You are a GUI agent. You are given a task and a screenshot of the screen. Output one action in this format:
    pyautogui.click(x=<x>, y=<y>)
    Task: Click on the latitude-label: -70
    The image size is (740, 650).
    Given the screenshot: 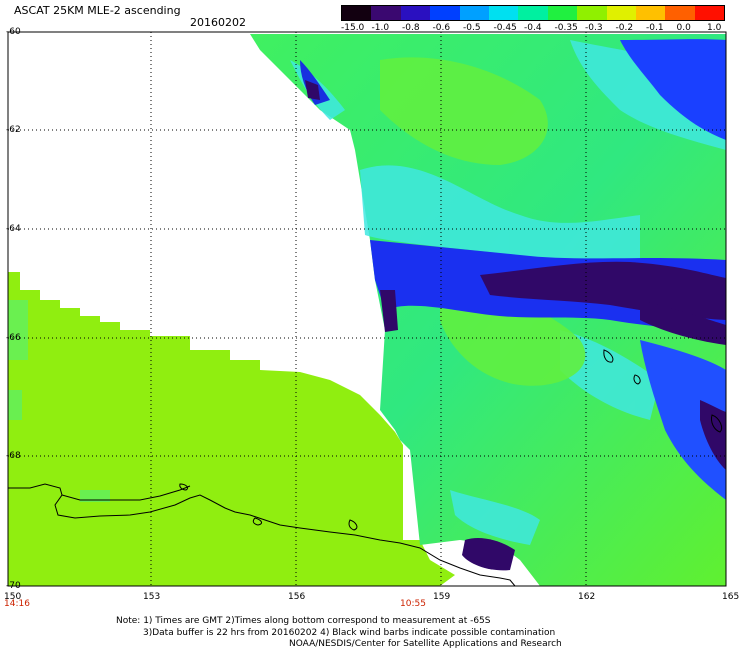 What is the action you would take?
    pyautogui.click(x=13, y=586)
    